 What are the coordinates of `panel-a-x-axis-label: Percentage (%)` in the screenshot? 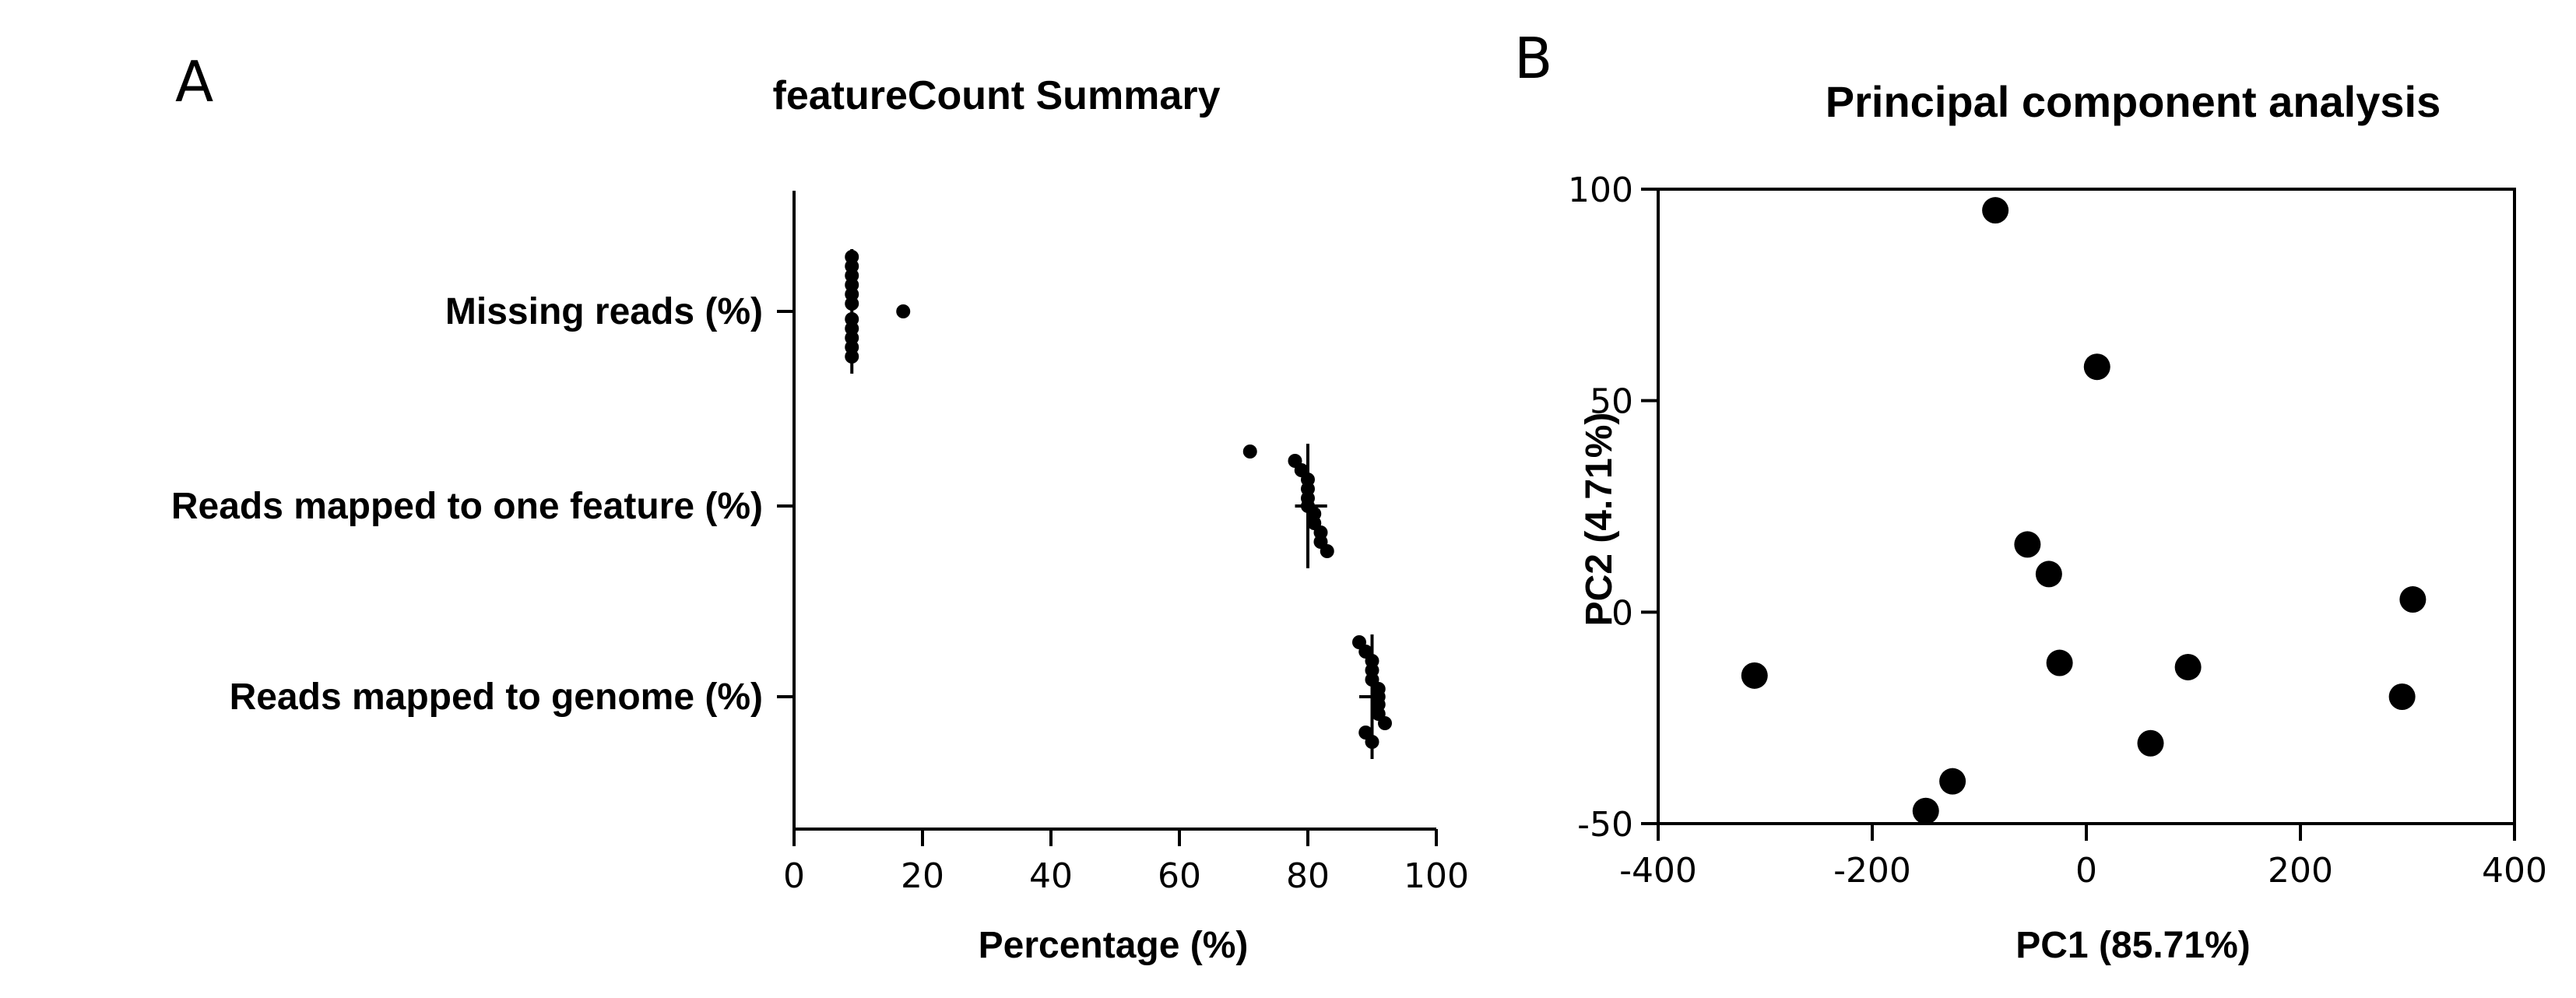 It's located at (1114, 945).